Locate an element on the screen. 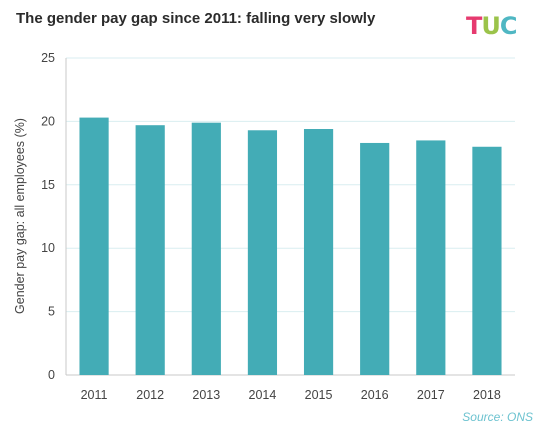  x-tick-labels: 2011 2012 2013 2014 2015 2016 2017 2018 is located at coordinates (291, 395).